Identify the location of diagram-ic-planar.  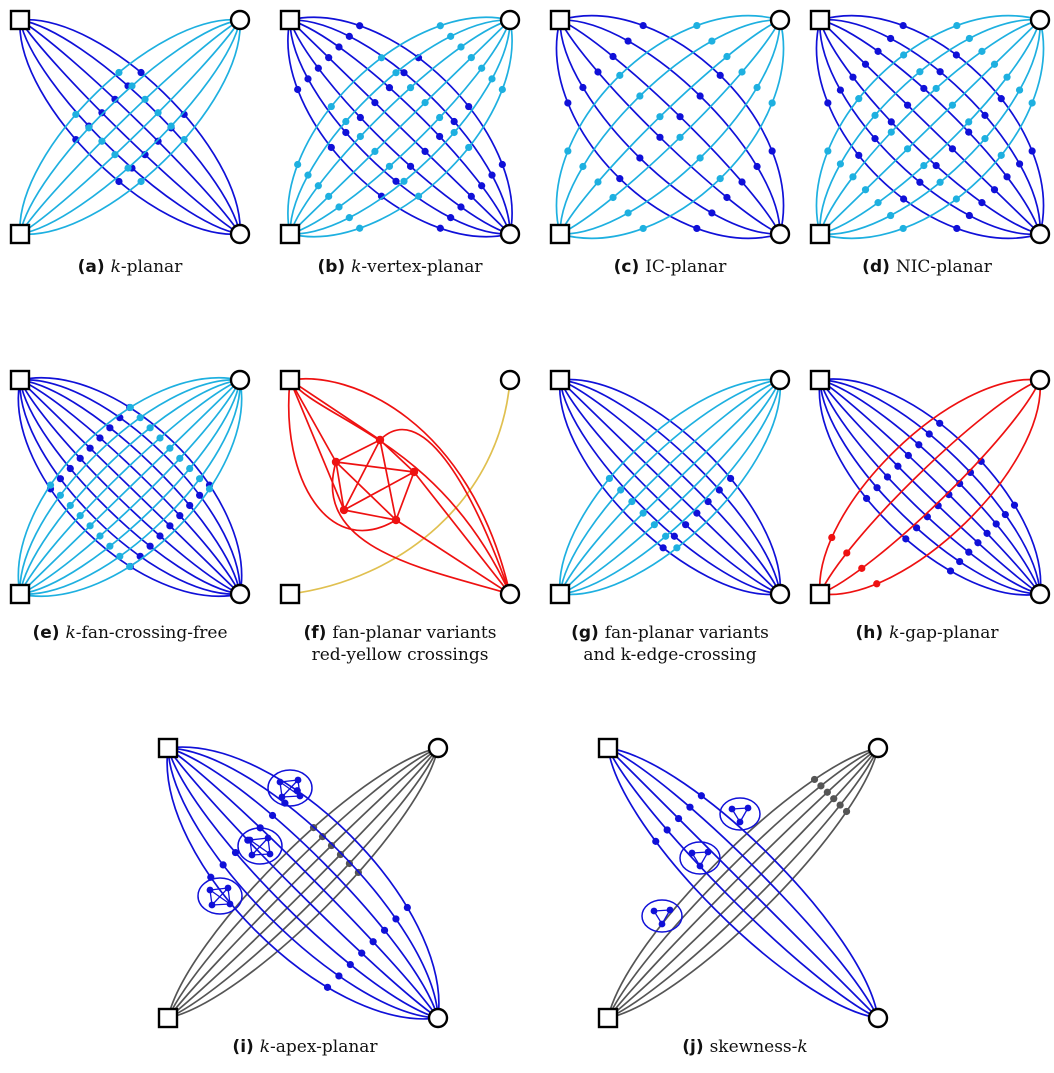
(670, 127).